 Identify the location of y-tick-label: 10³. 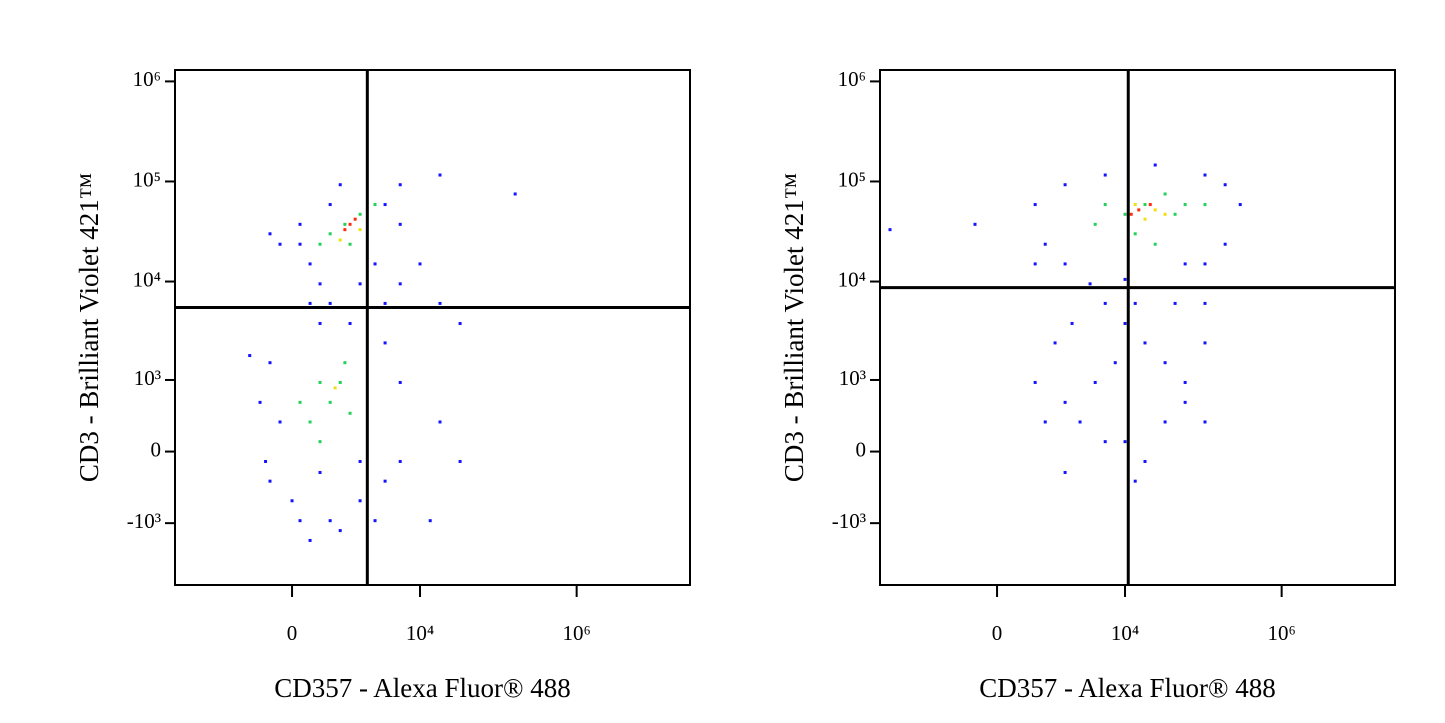
(852, 378).